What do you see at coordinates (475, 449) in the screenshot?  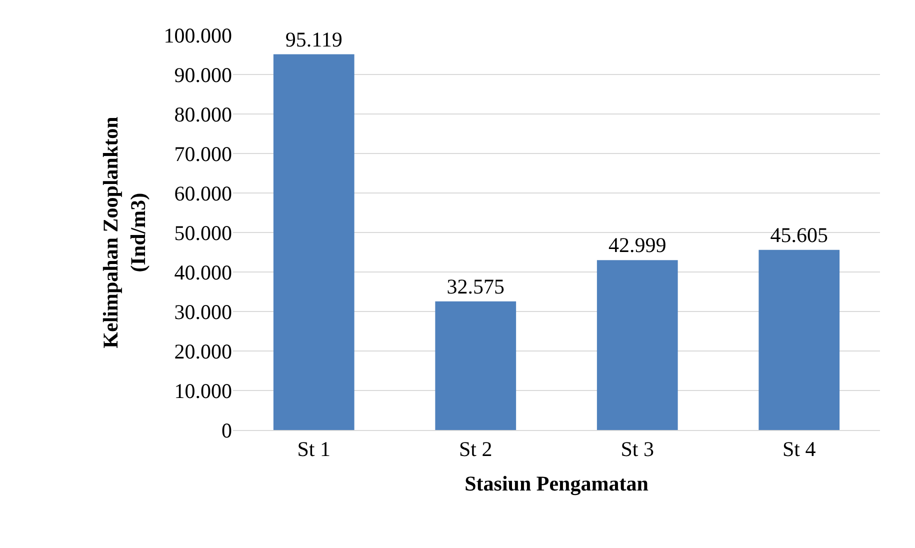 I see `x-tick-label: St 2` at bounding box center [475, 449].